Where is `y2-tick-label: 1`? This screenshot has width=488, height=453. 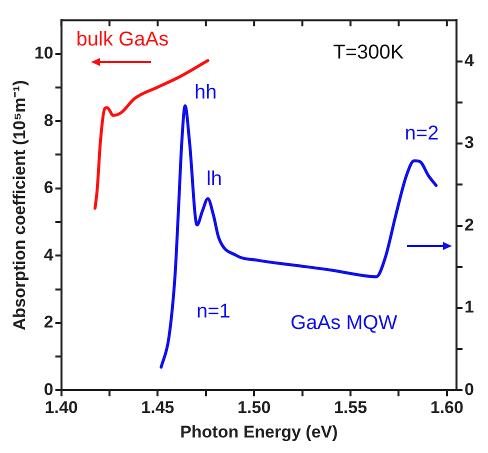
y2-tick-label: 1 is located at coordinates (469, 307).